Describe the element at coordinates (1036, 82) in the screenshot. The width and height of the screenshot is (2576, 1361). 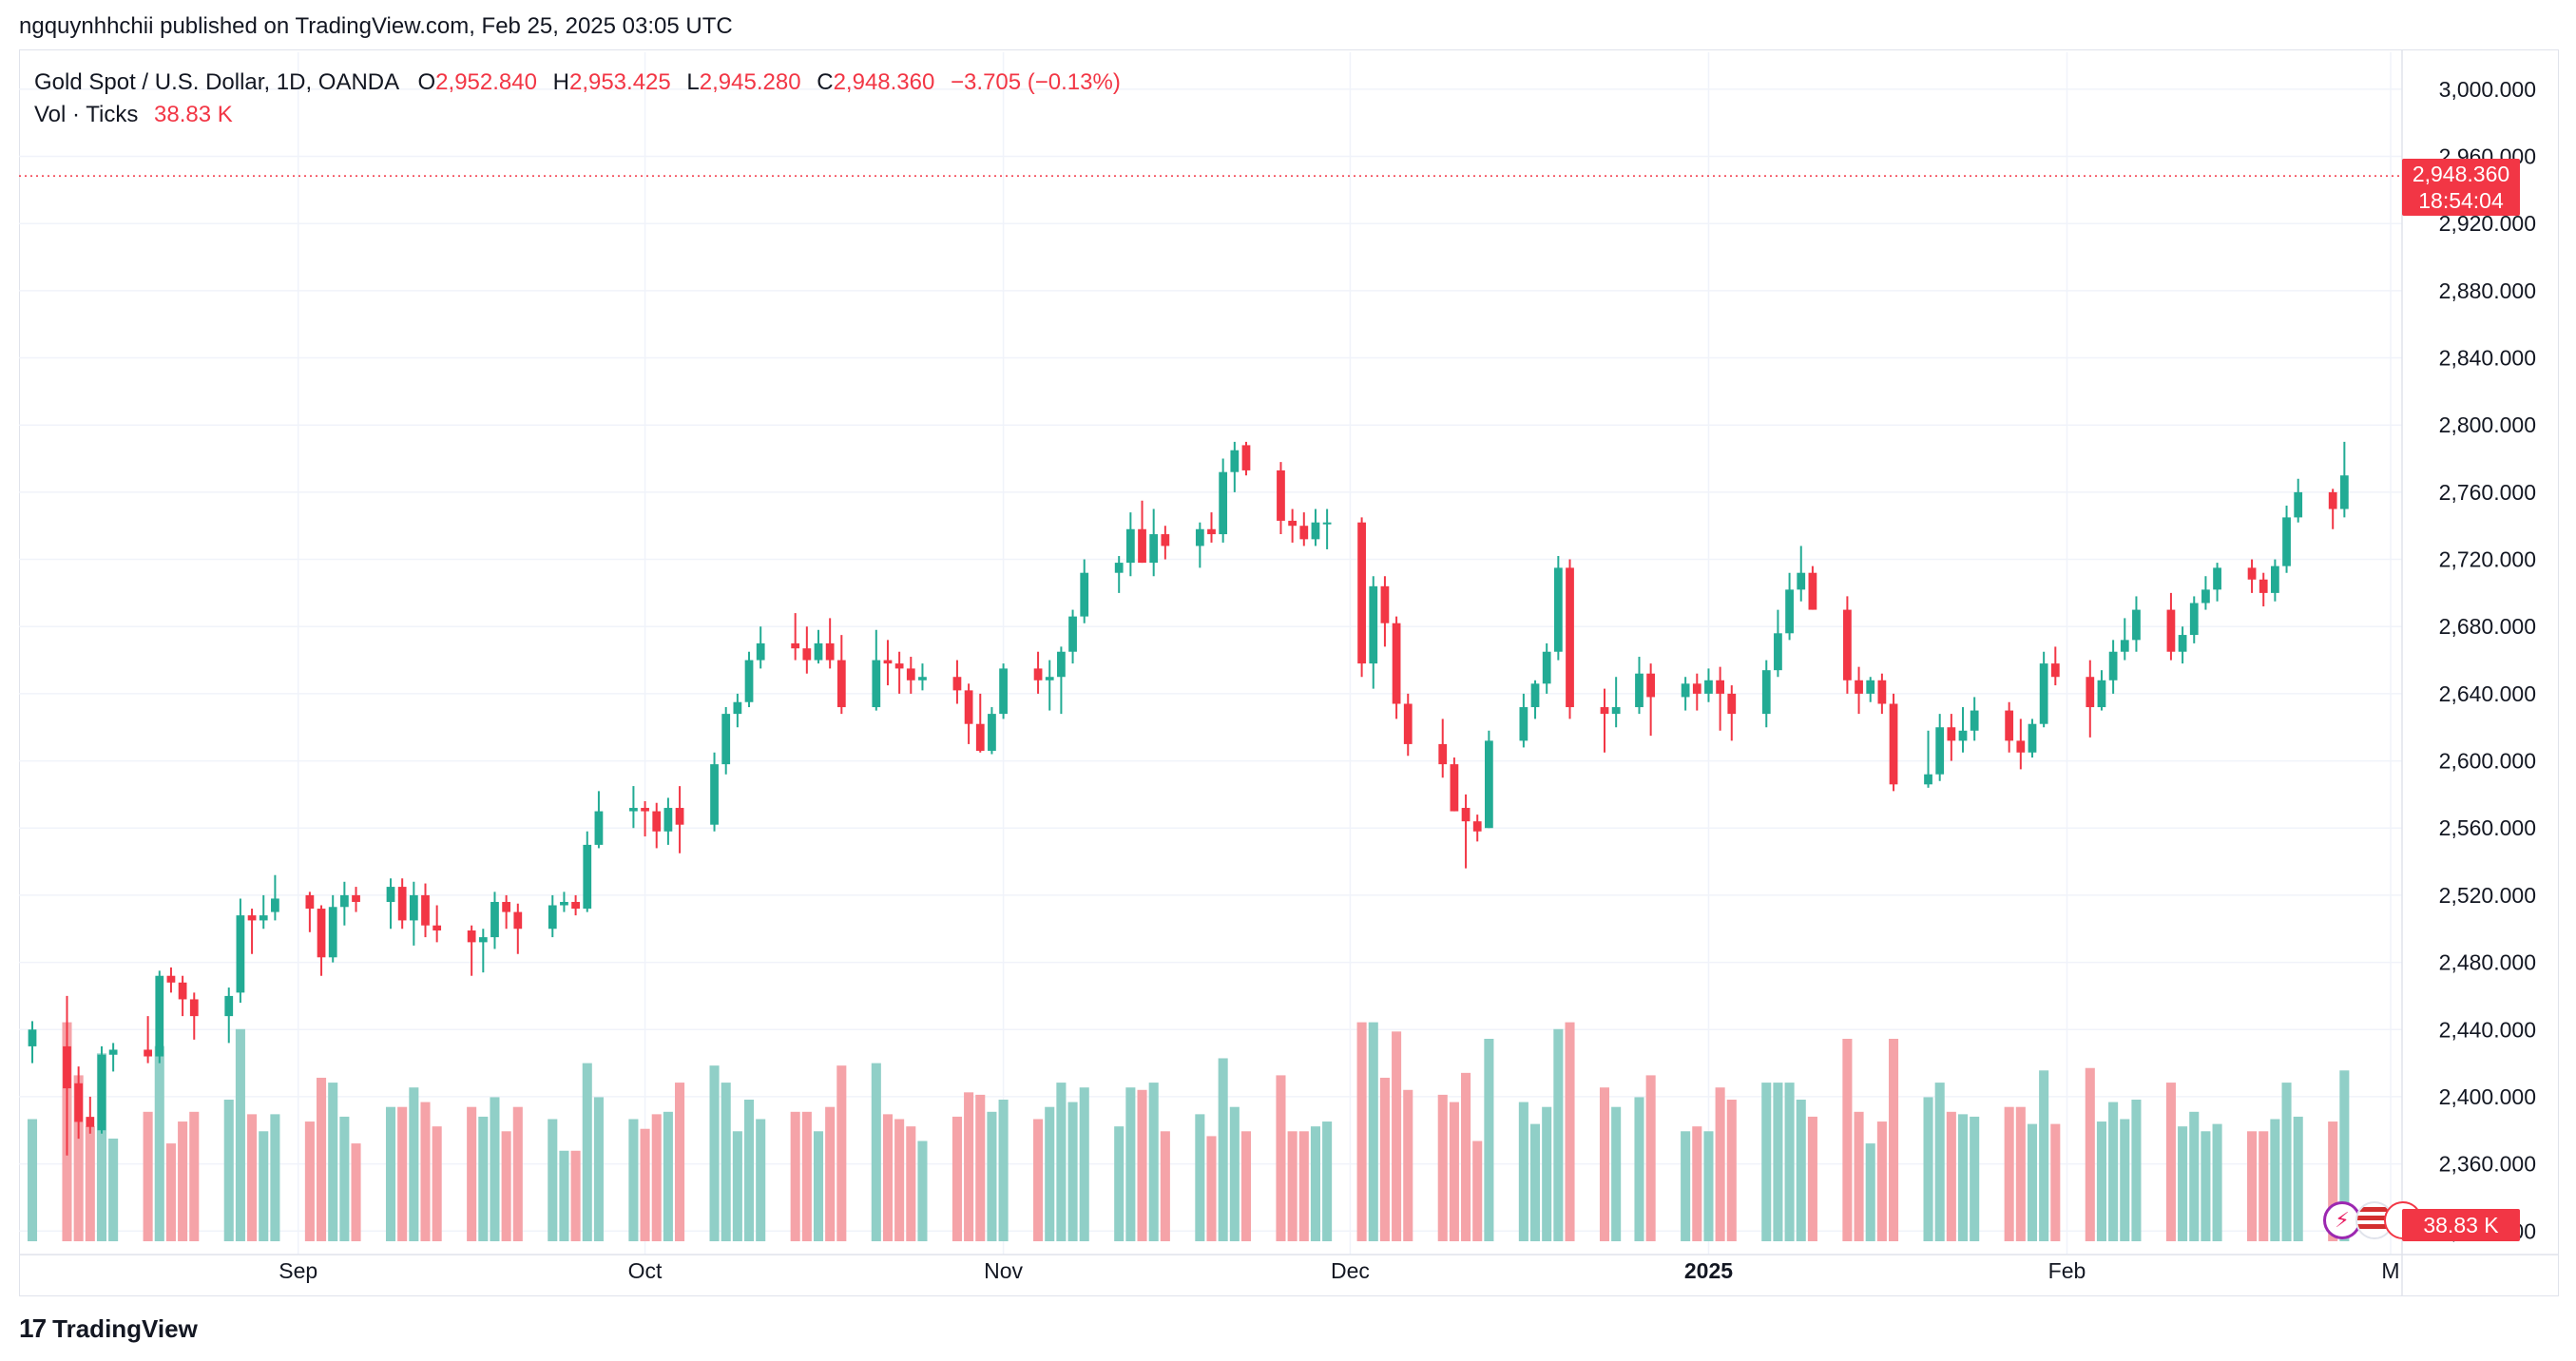
I see `change-value: −3.705 (−0.13%)` at that location.